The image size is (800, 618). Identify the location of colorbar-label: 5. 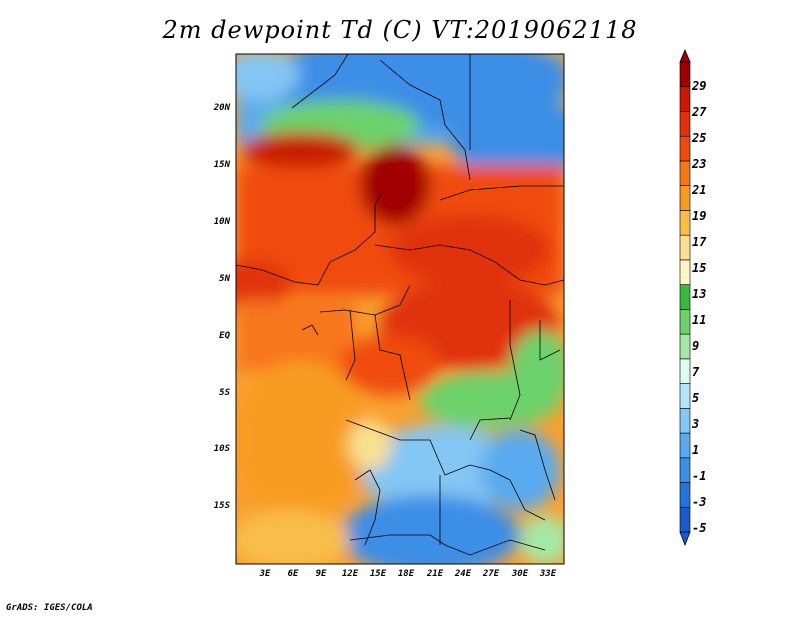
(696, 398).